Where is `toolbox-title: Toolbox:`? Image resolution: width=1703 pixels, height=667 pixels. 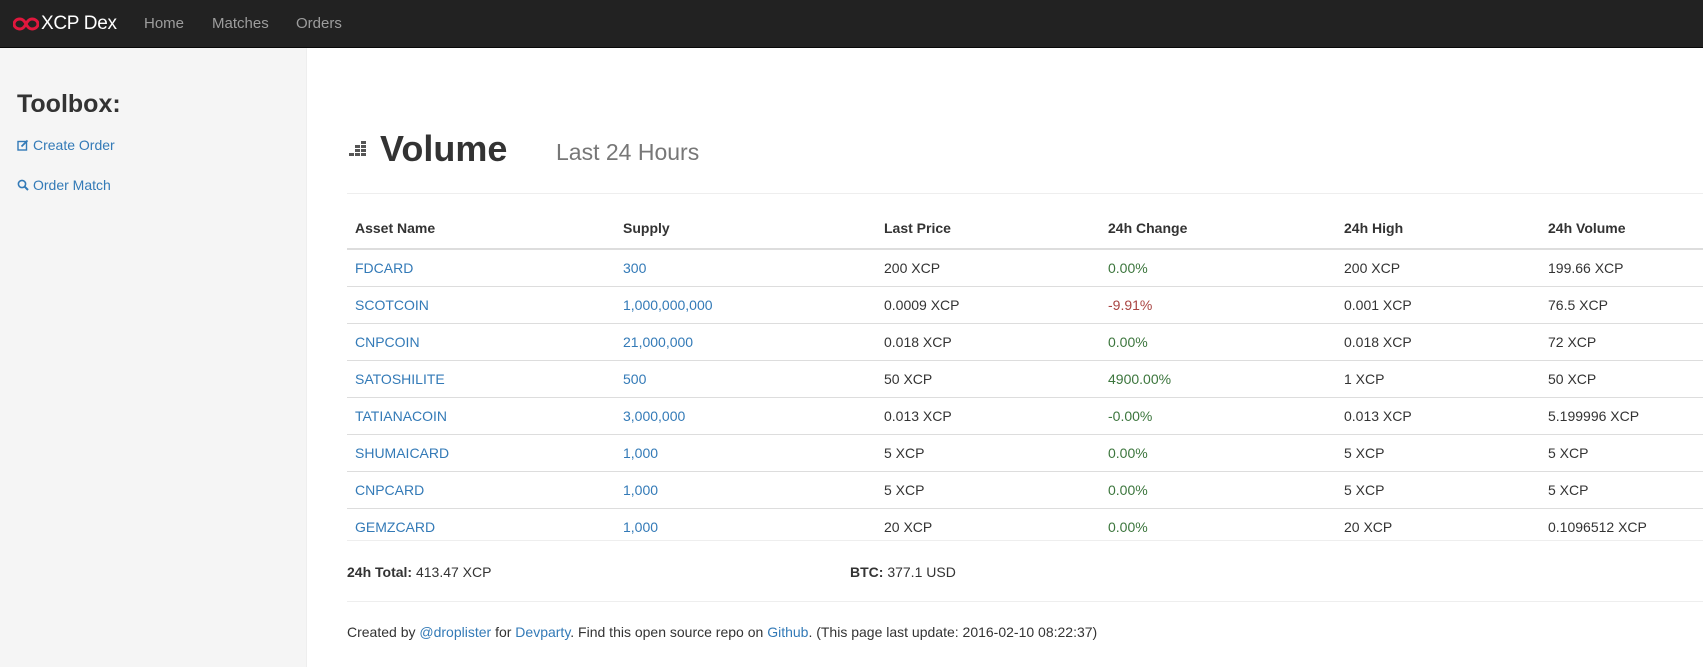 toolbox-title: Toolbox: is located at coordinates (69, 104).